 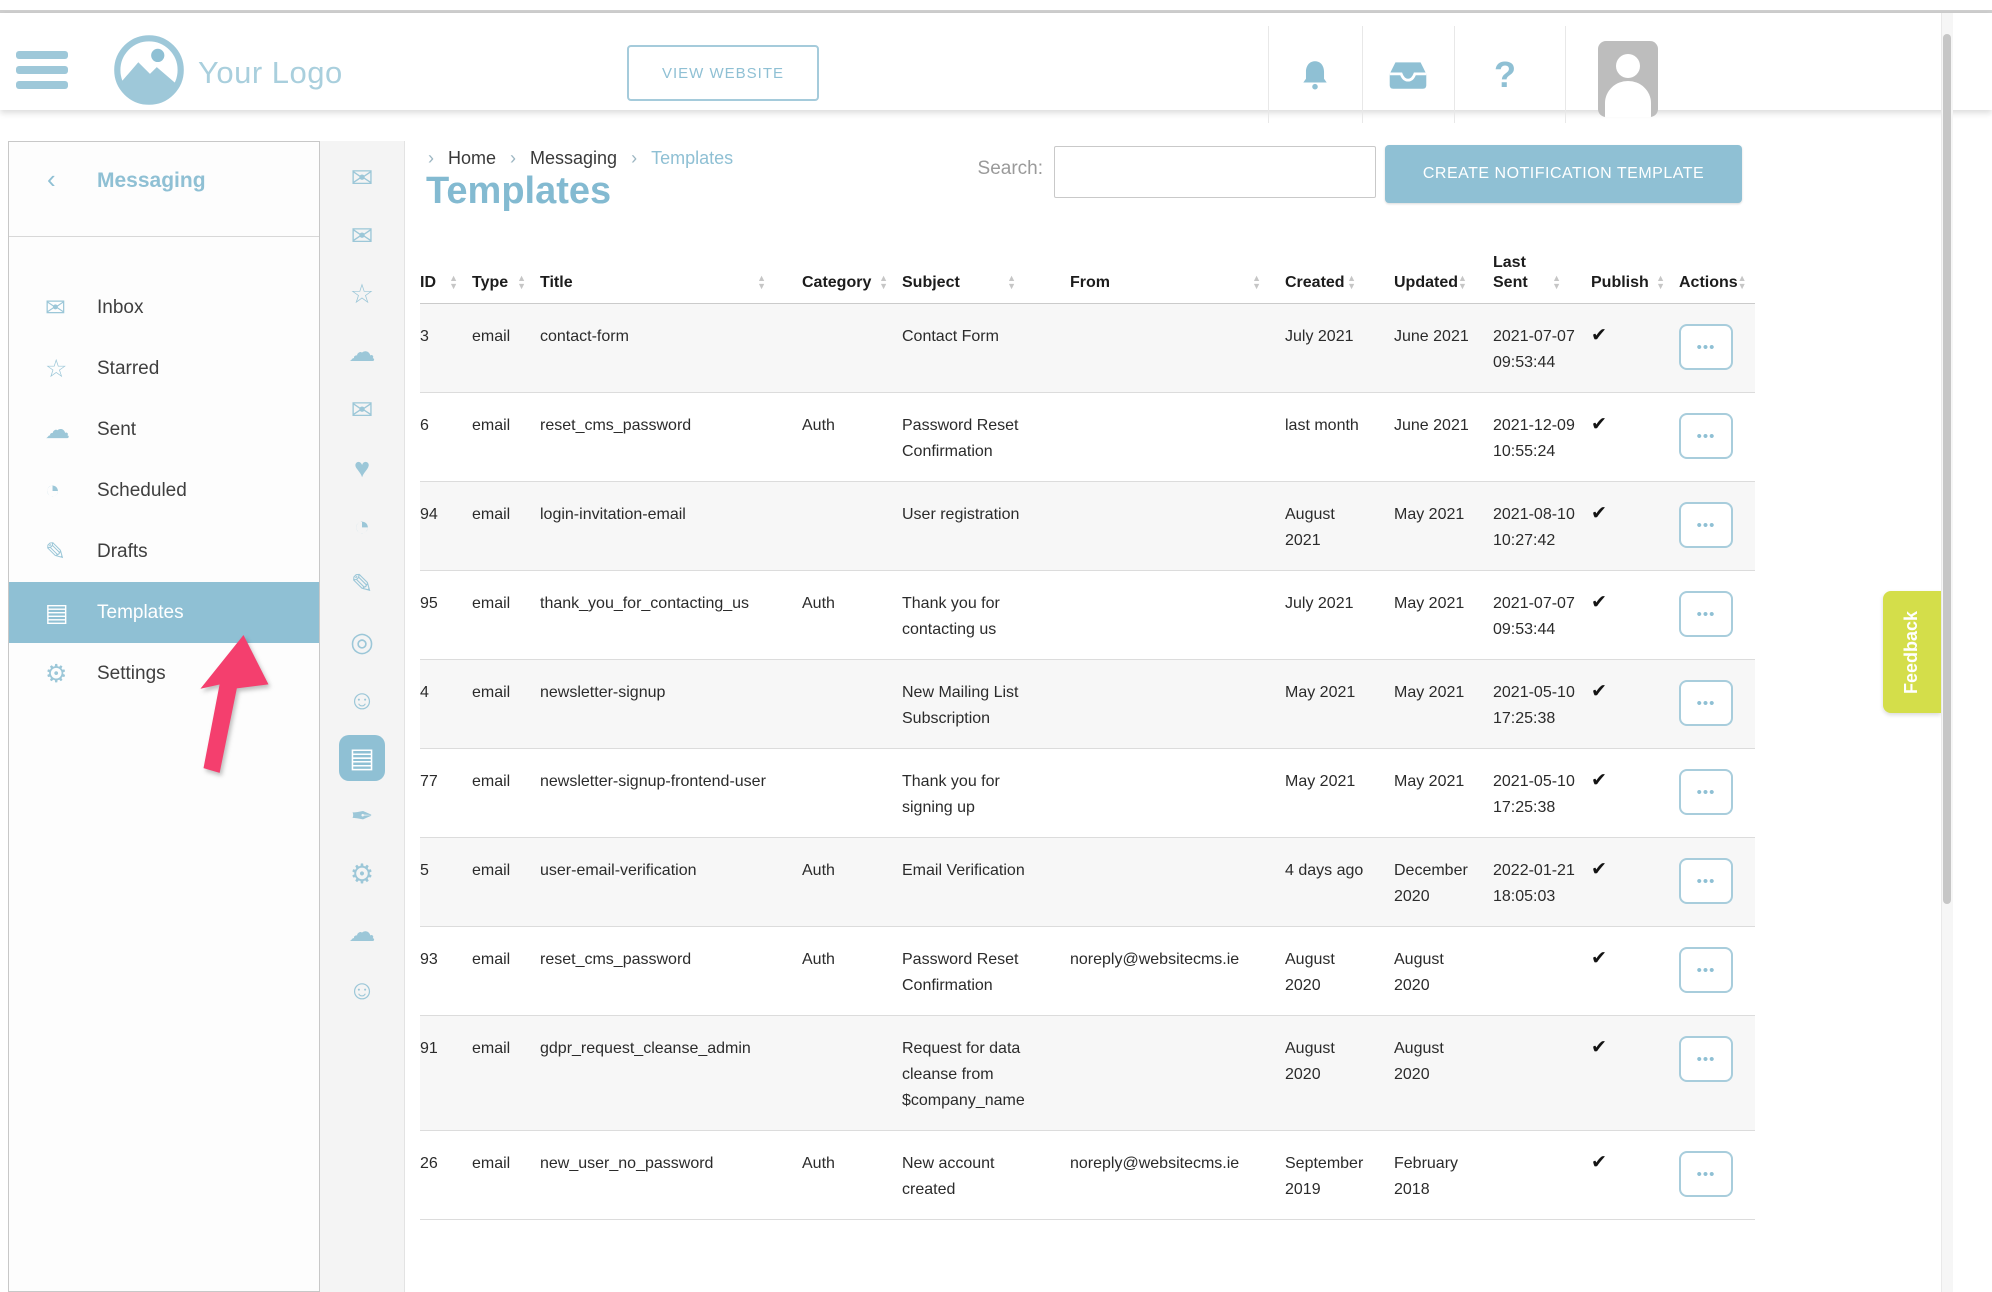 What do you see at coordinates (1339, 283) in the screenshot?
I see `column-header: Created ▲ ▼` at bounding box center [1339, 283].